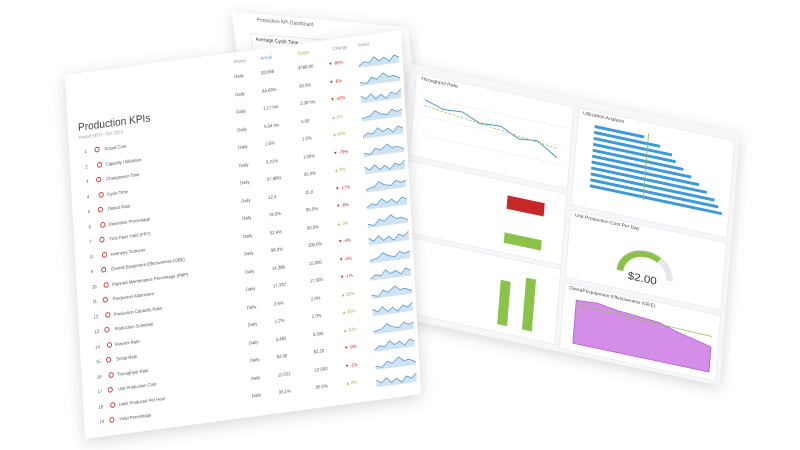 The height and width of the screenshot is (450, 800). What do you see at coordinates (142, 401) in the screenshot?
I see `kpi-name: Units Produced Per Hour` at bounding box center [142, 401].